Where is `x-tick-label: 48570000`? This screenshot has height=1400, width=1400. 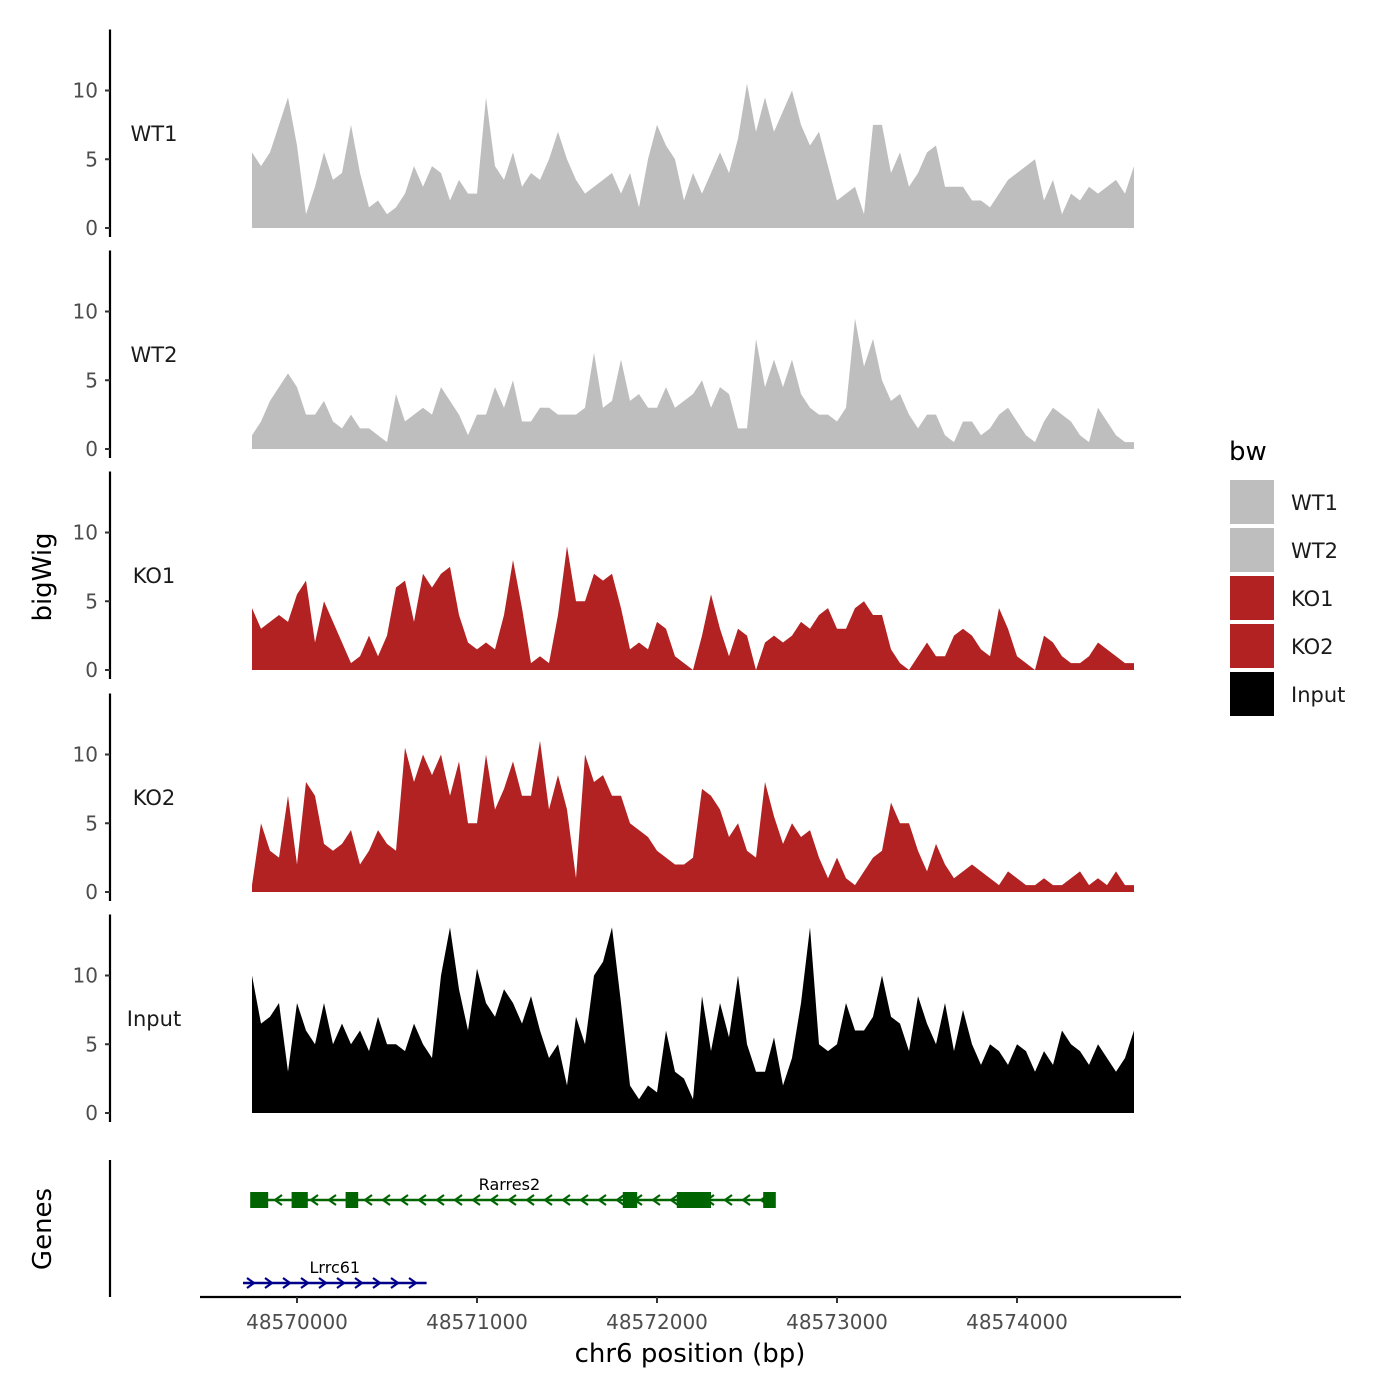
x-tick-label: 48570000 is located at coordinates (297, 1322).